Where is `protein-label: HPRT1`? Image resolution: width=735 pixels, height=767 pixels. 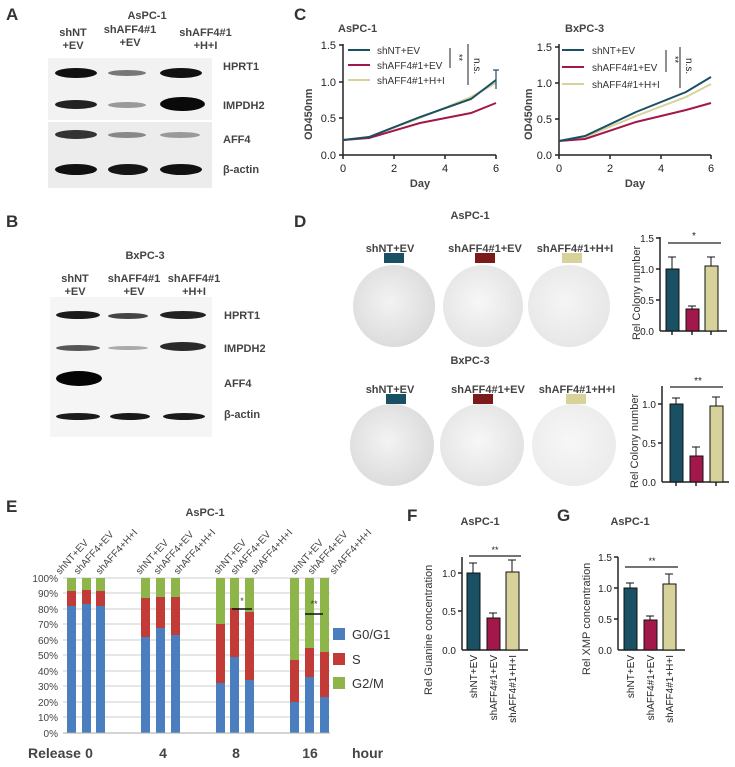 protein-label: HPRT1 is located at coordinates (242, 316).